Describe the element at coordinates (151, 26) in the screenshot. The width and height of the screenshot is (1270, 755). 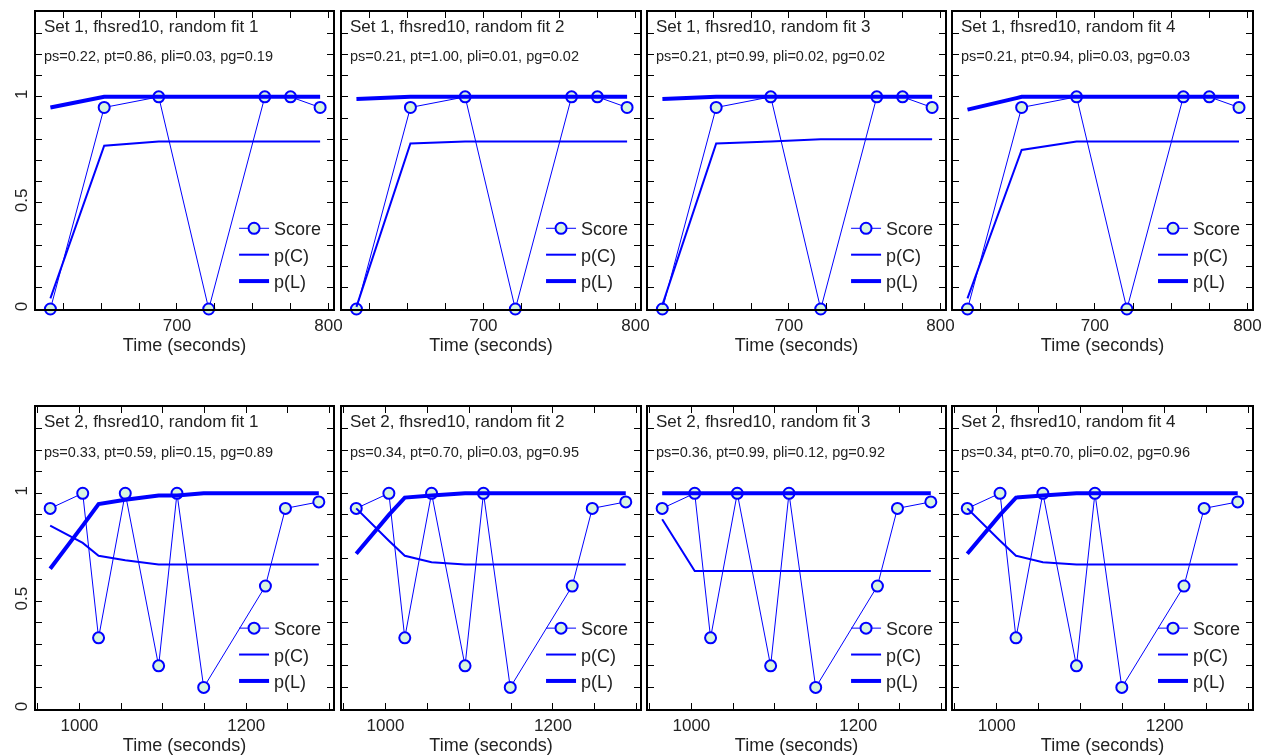
I see `chart-title: Set 1, fhsred10, random fit 1` at that location.